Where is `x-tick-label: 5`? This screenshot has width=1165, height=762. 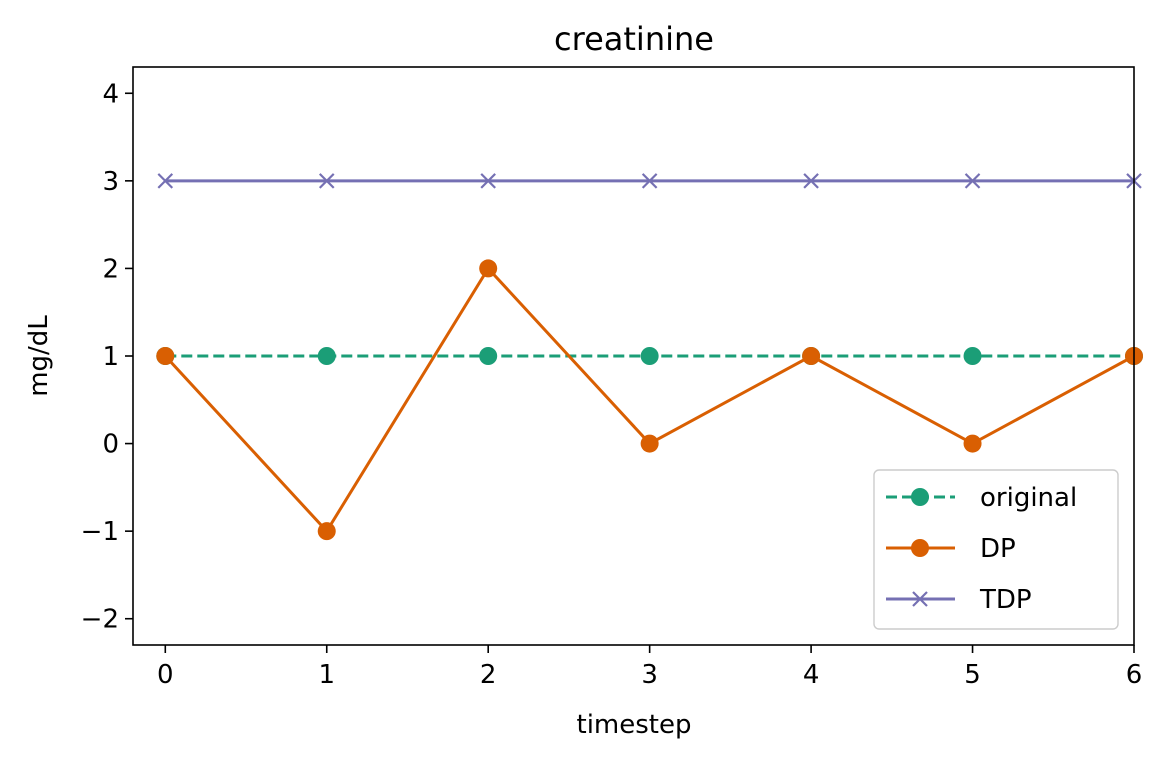 x-tick-label: 5 is located at coordinates (972, 675).